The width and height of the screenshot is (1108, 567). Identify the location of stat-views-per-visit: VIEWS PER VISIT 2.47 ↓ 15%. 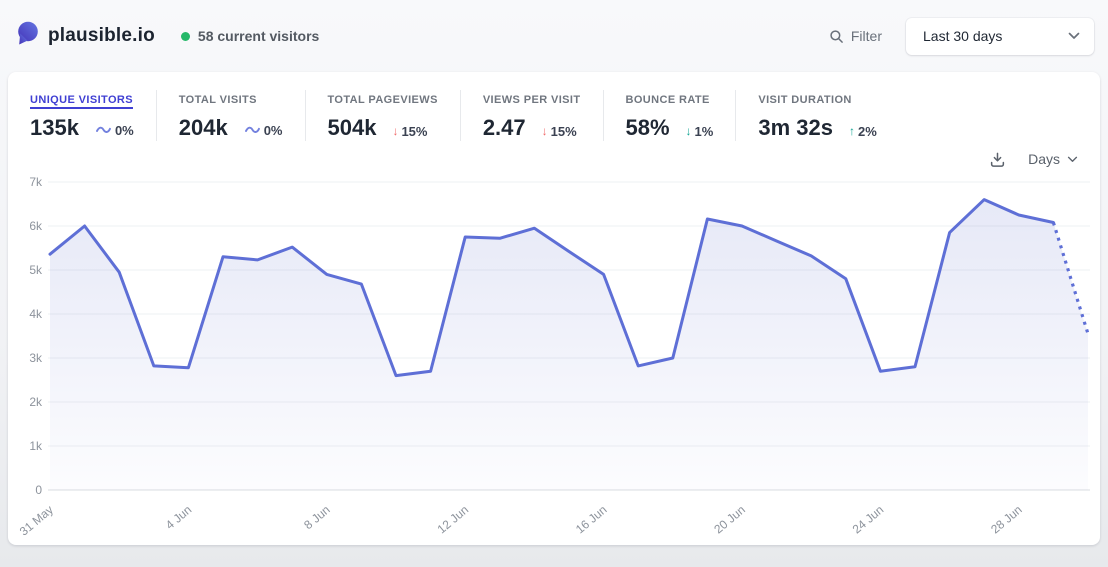
(531, 115).